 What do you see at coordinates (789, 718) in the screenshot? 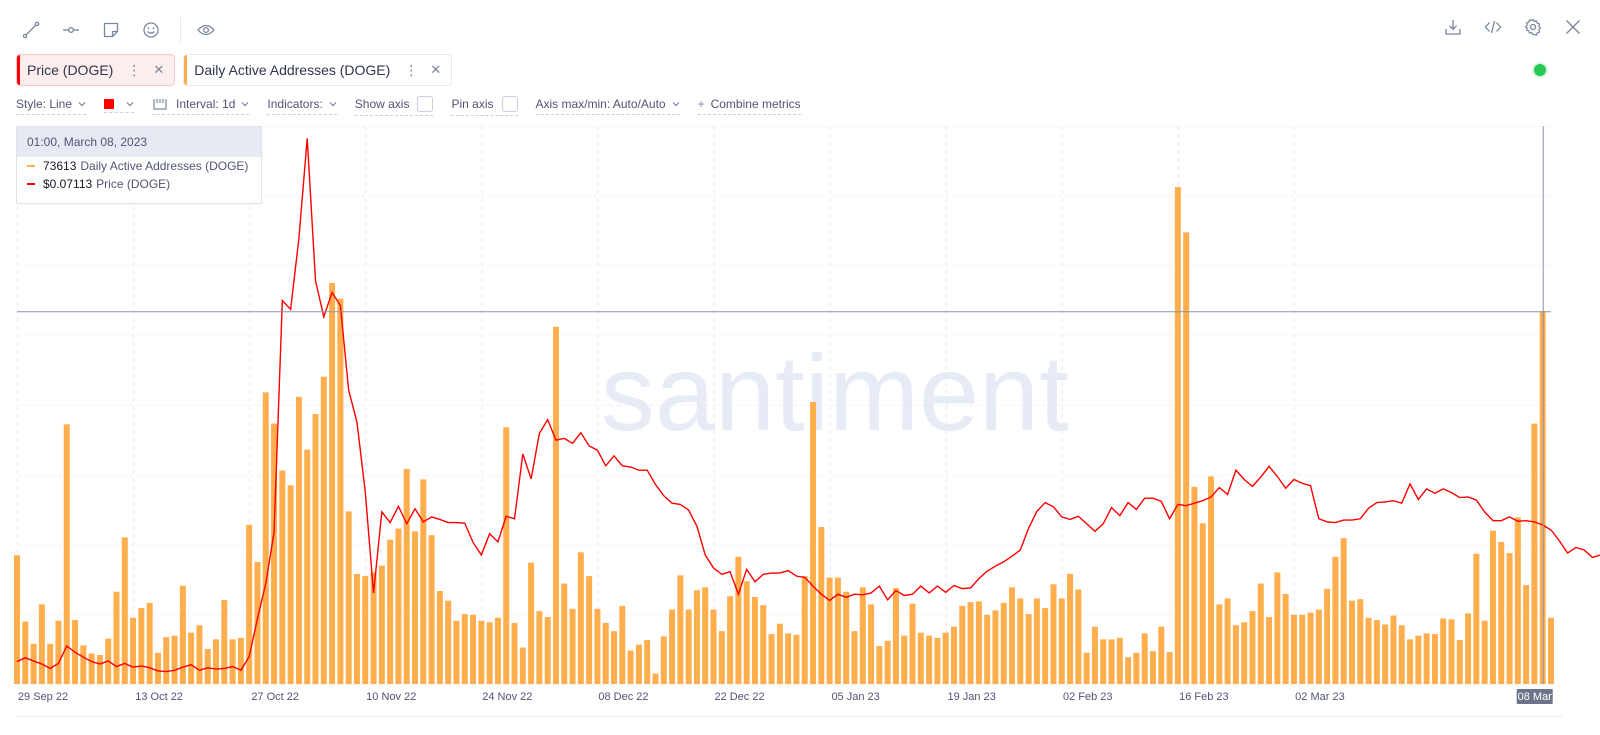
I see `navigator-track` at bounding box center [789, 718].